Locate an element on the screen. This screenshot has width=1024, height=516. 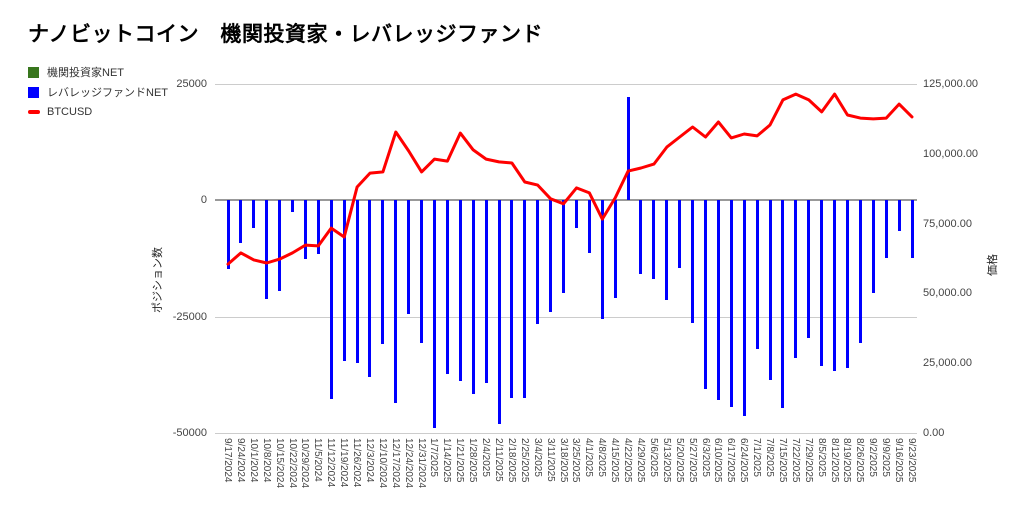
left-axis-tick-label: -50000 is located at coordinates (189, 433).